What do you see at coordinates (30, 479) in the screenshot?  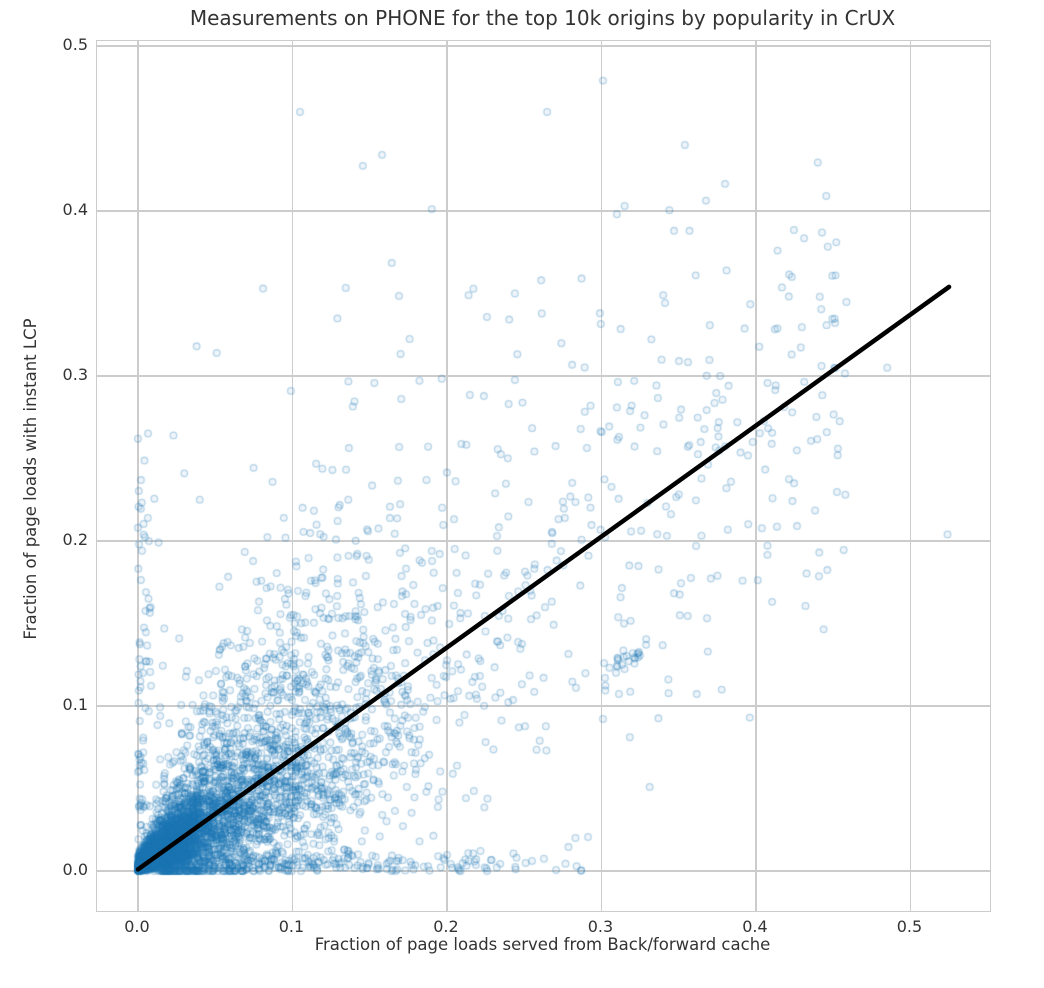 I see `y-axis-label: Fraction of page loads with instant LCP` at bounding box center [30, 479].